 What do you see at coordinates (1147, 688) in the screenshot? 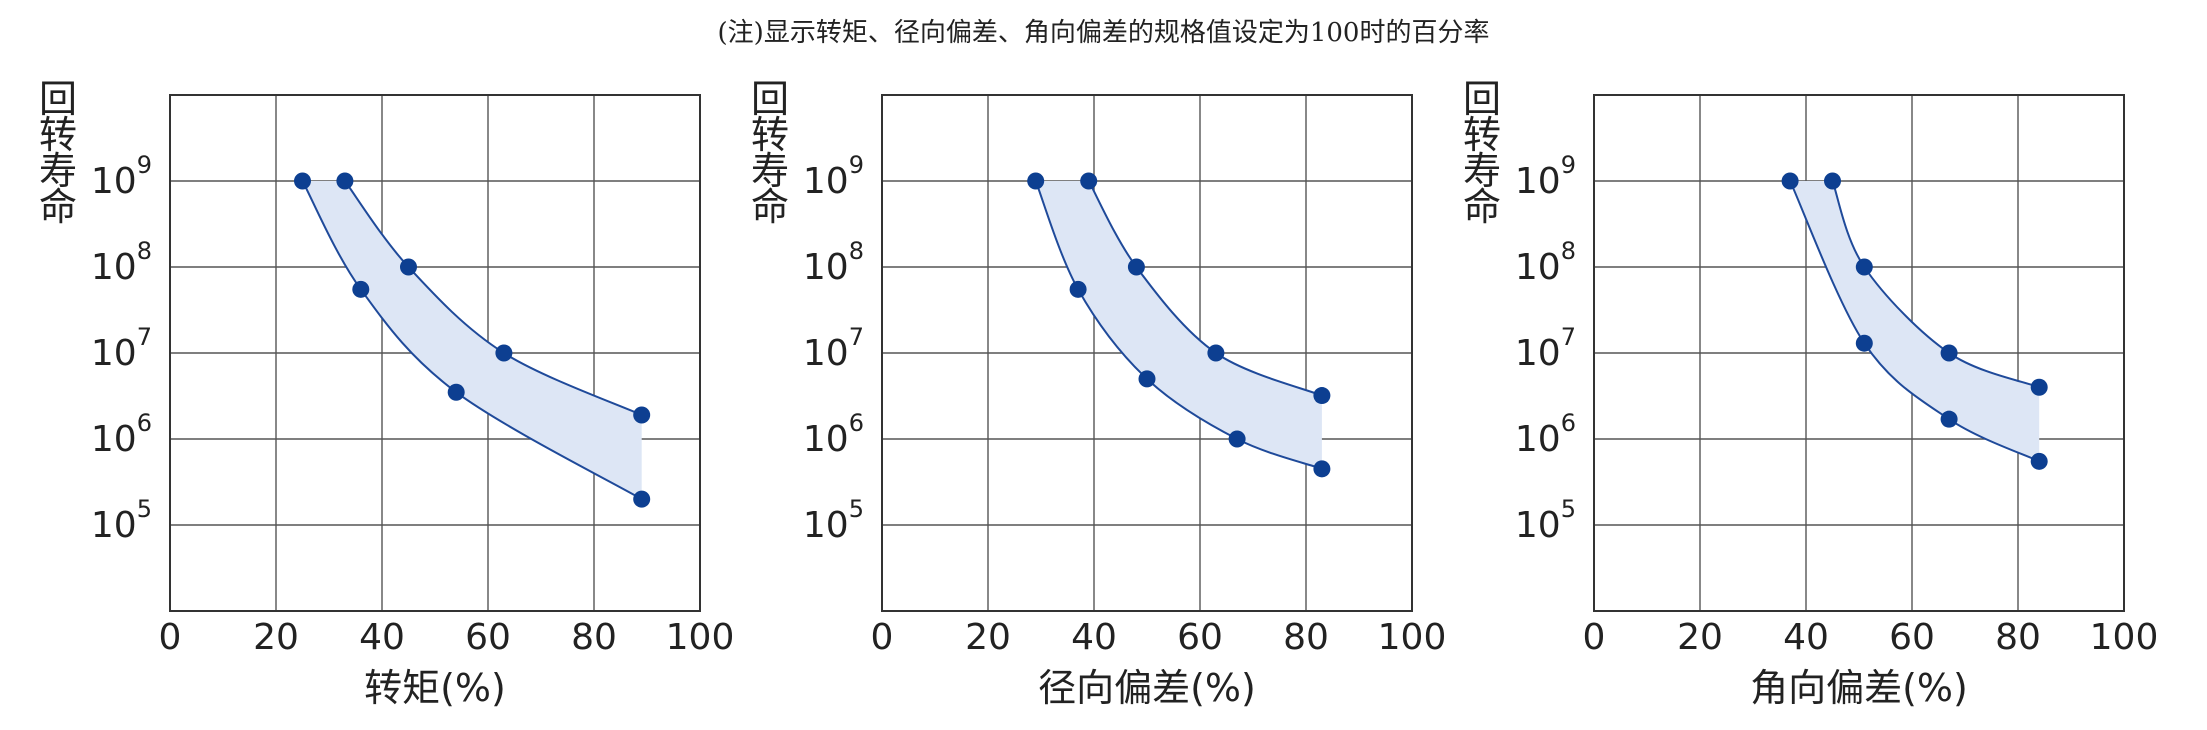
I see `x-axis-label: 径向偏差(%)` at bounding box center [1147, 688].